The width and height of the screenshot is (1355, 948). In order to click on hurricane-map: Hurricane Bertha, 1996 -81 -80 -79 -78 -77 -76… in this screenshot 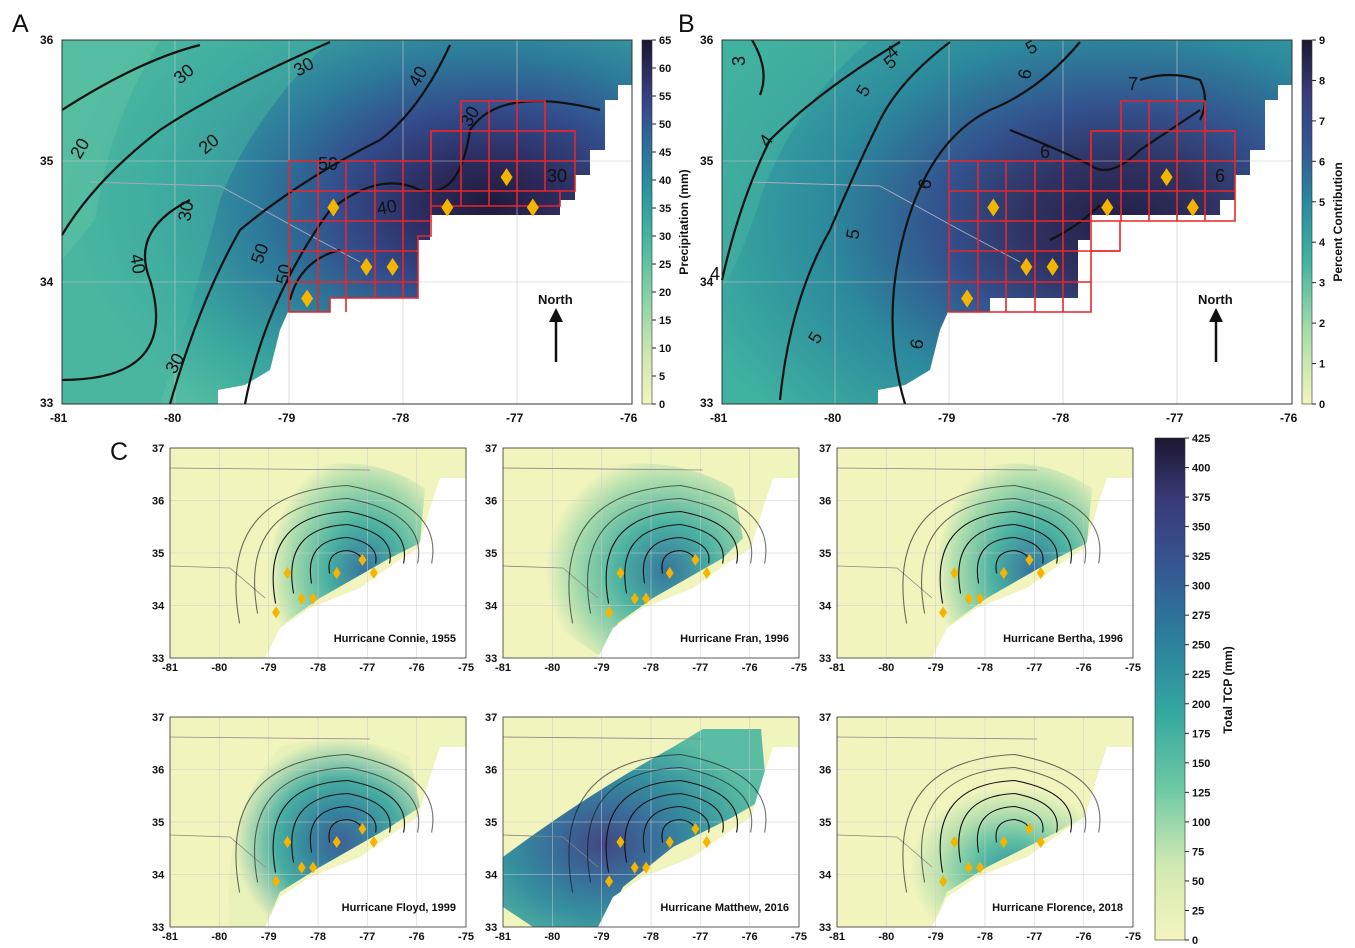, I will do `click(980, 558)`.